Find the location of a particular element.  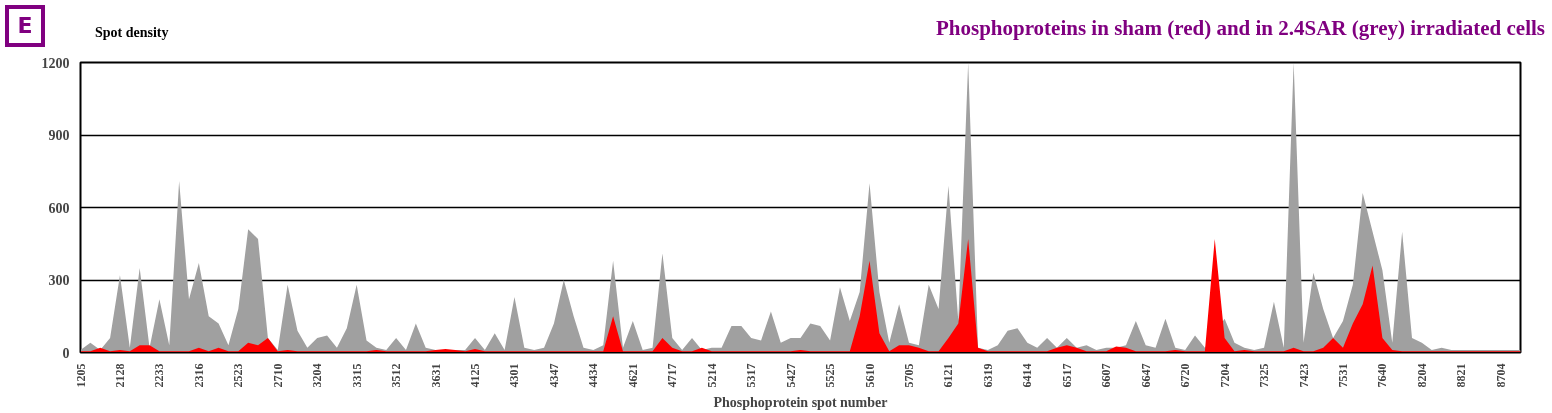

x-tick-label: 6517 is located at coordinates (1066, 375).